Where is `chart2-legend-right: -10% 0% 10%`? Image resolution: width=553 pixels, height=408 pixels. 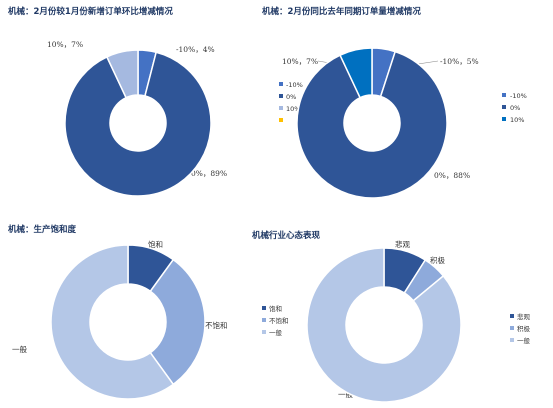
chart2-legend-right: -10% 0% 10% is located at coordinates (514, 108).